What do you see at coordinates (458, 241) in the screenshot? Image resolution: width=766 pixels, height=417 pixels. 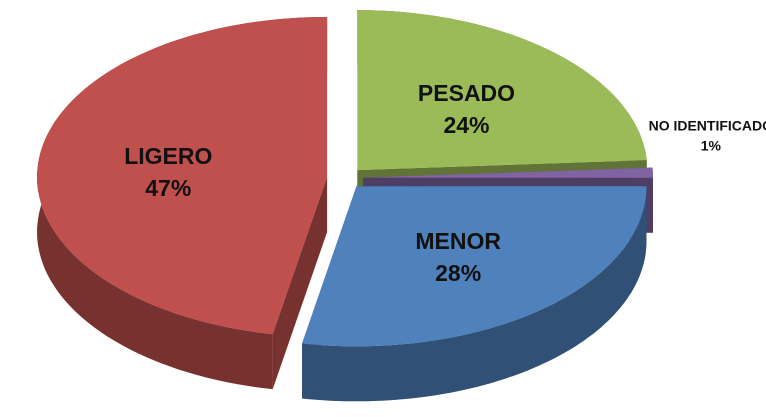 I see `category-label: MENOR` at bounding box center [458, 241].